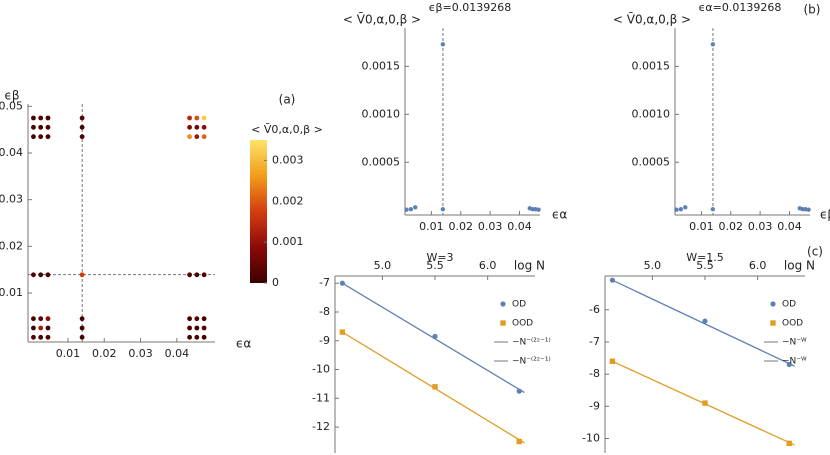  I want to click on legend-label: OD, so click(789, 305).